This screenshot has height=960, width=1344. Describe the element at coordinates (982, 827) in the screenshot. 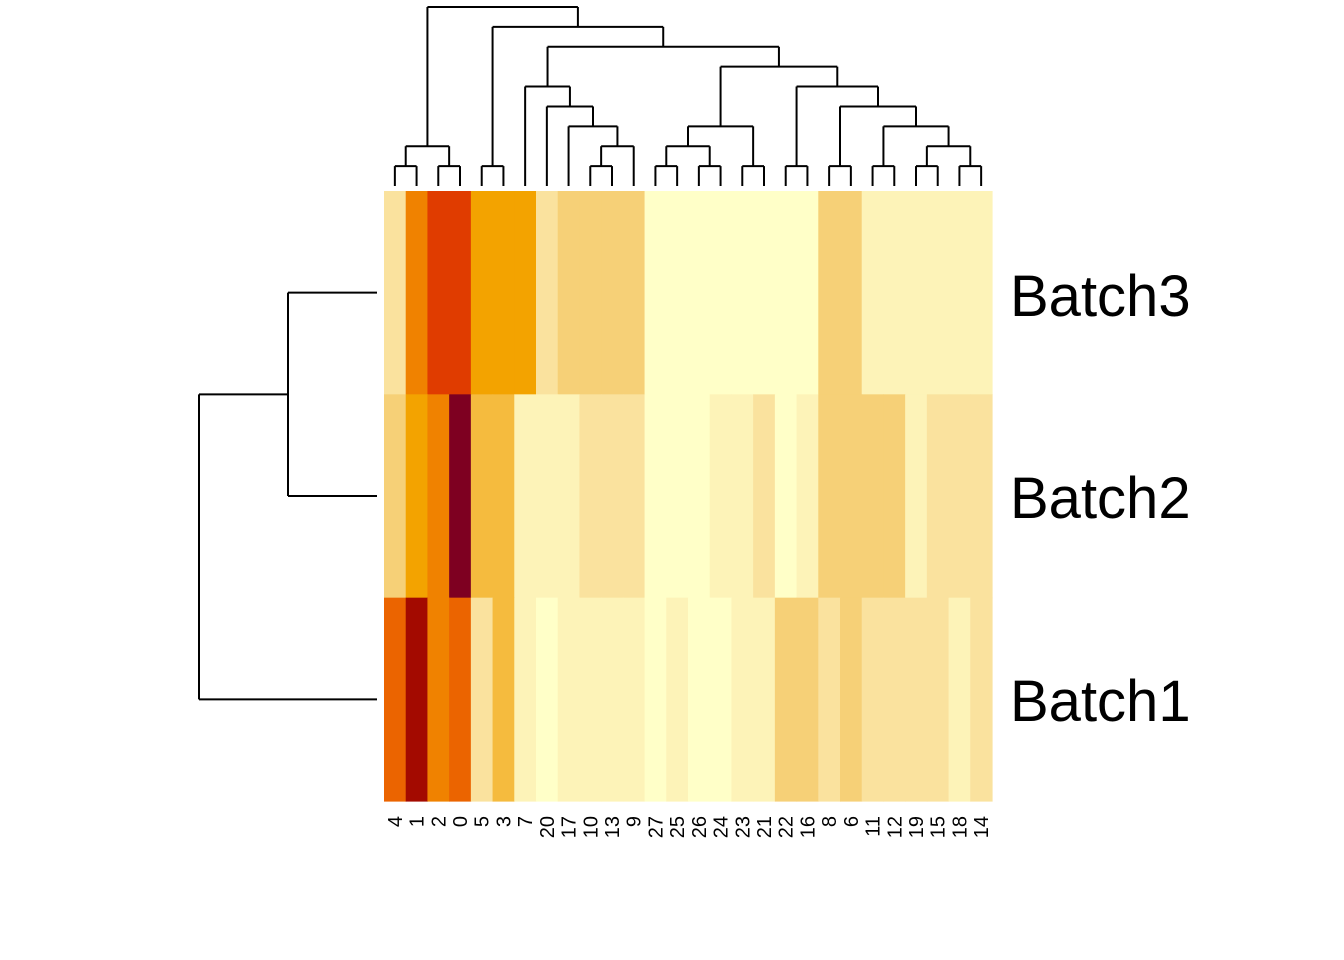

I see `column-label: 14` at that location.